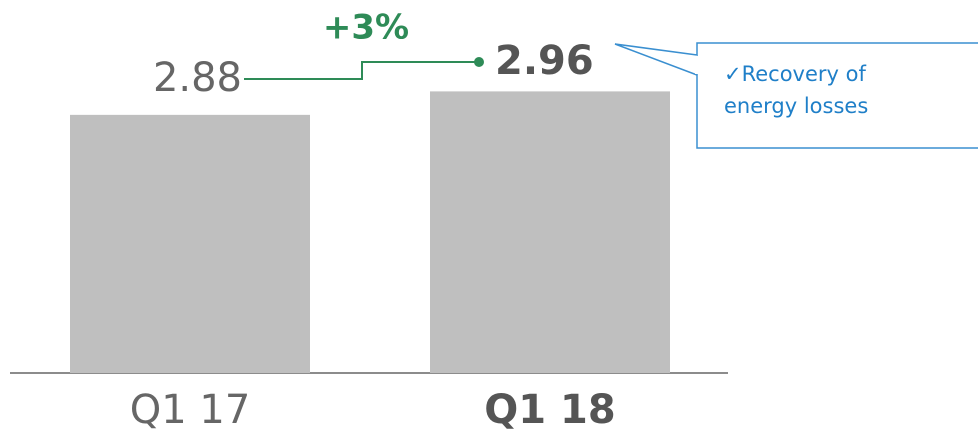  I want to click on callout-box, so click(837, 95).